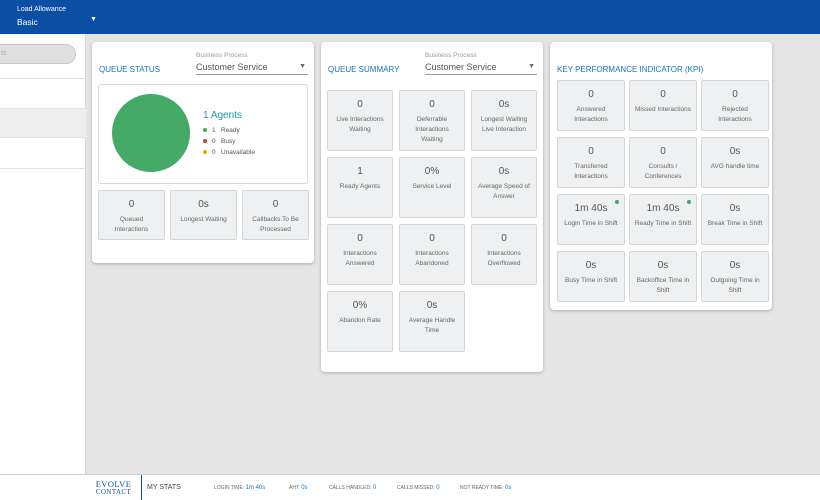  What do you see at coordinates (591, 280) in the screenshot?
I see `metric-label: Busy Time in Shift` at bounding box center [591, 280].